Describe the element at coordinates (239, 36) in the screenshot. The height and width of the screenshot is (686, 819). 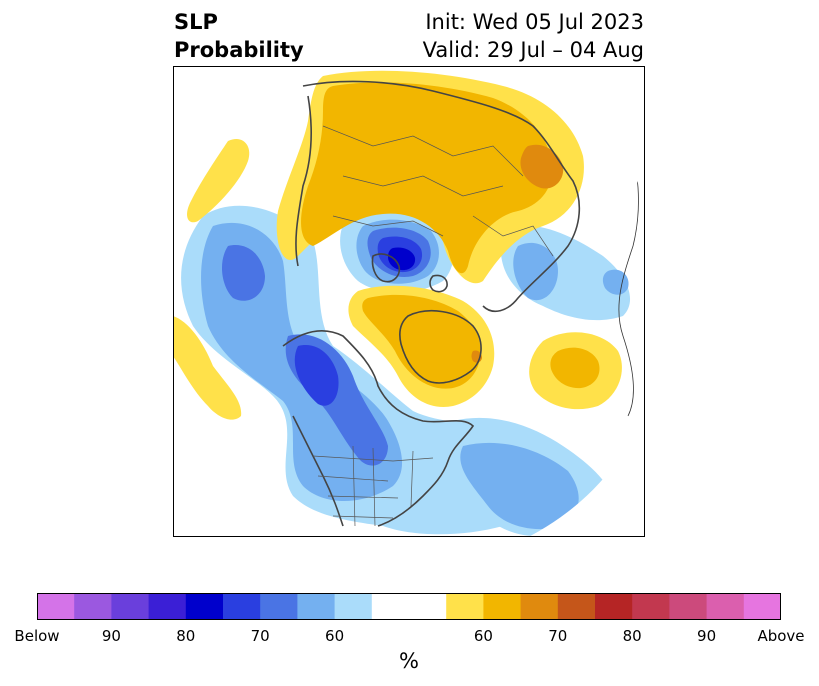
I see `title-left: SLP Probability` at that location.